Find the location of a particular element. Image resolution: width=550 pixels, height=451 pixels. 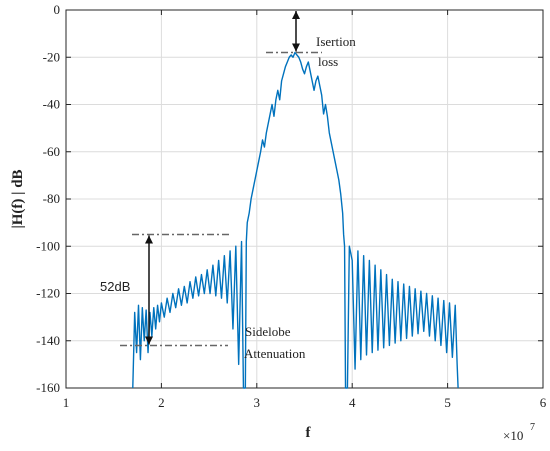

x-tick-label: 4 is located at coordinates (352, 402).